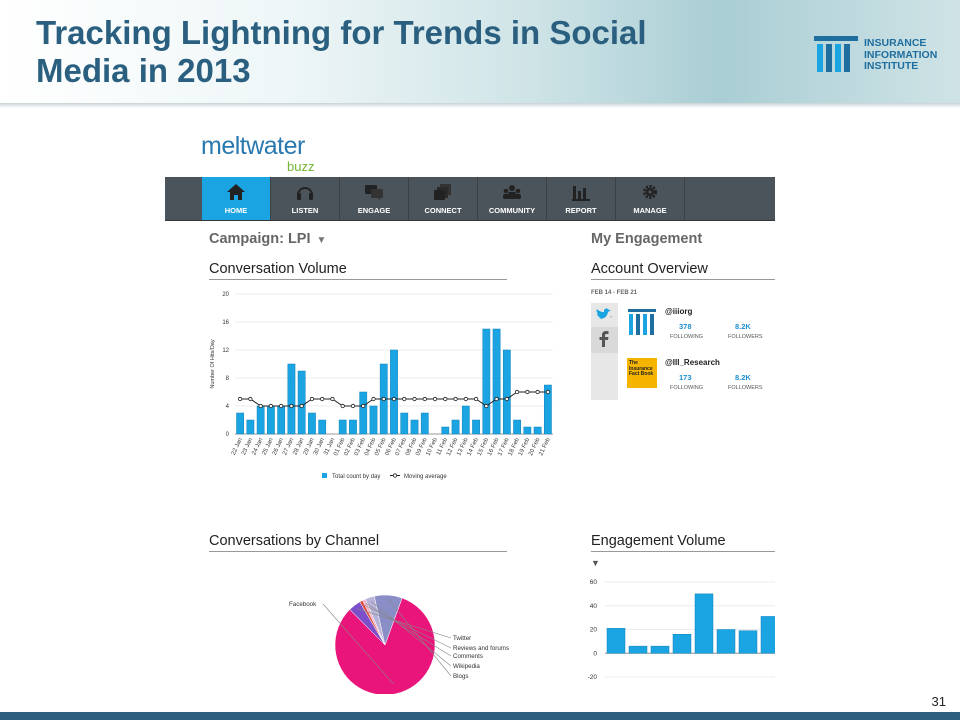 This screenshot has height=720, width=960. I want to click on account-handle: @III_Research, so click(692, 362).